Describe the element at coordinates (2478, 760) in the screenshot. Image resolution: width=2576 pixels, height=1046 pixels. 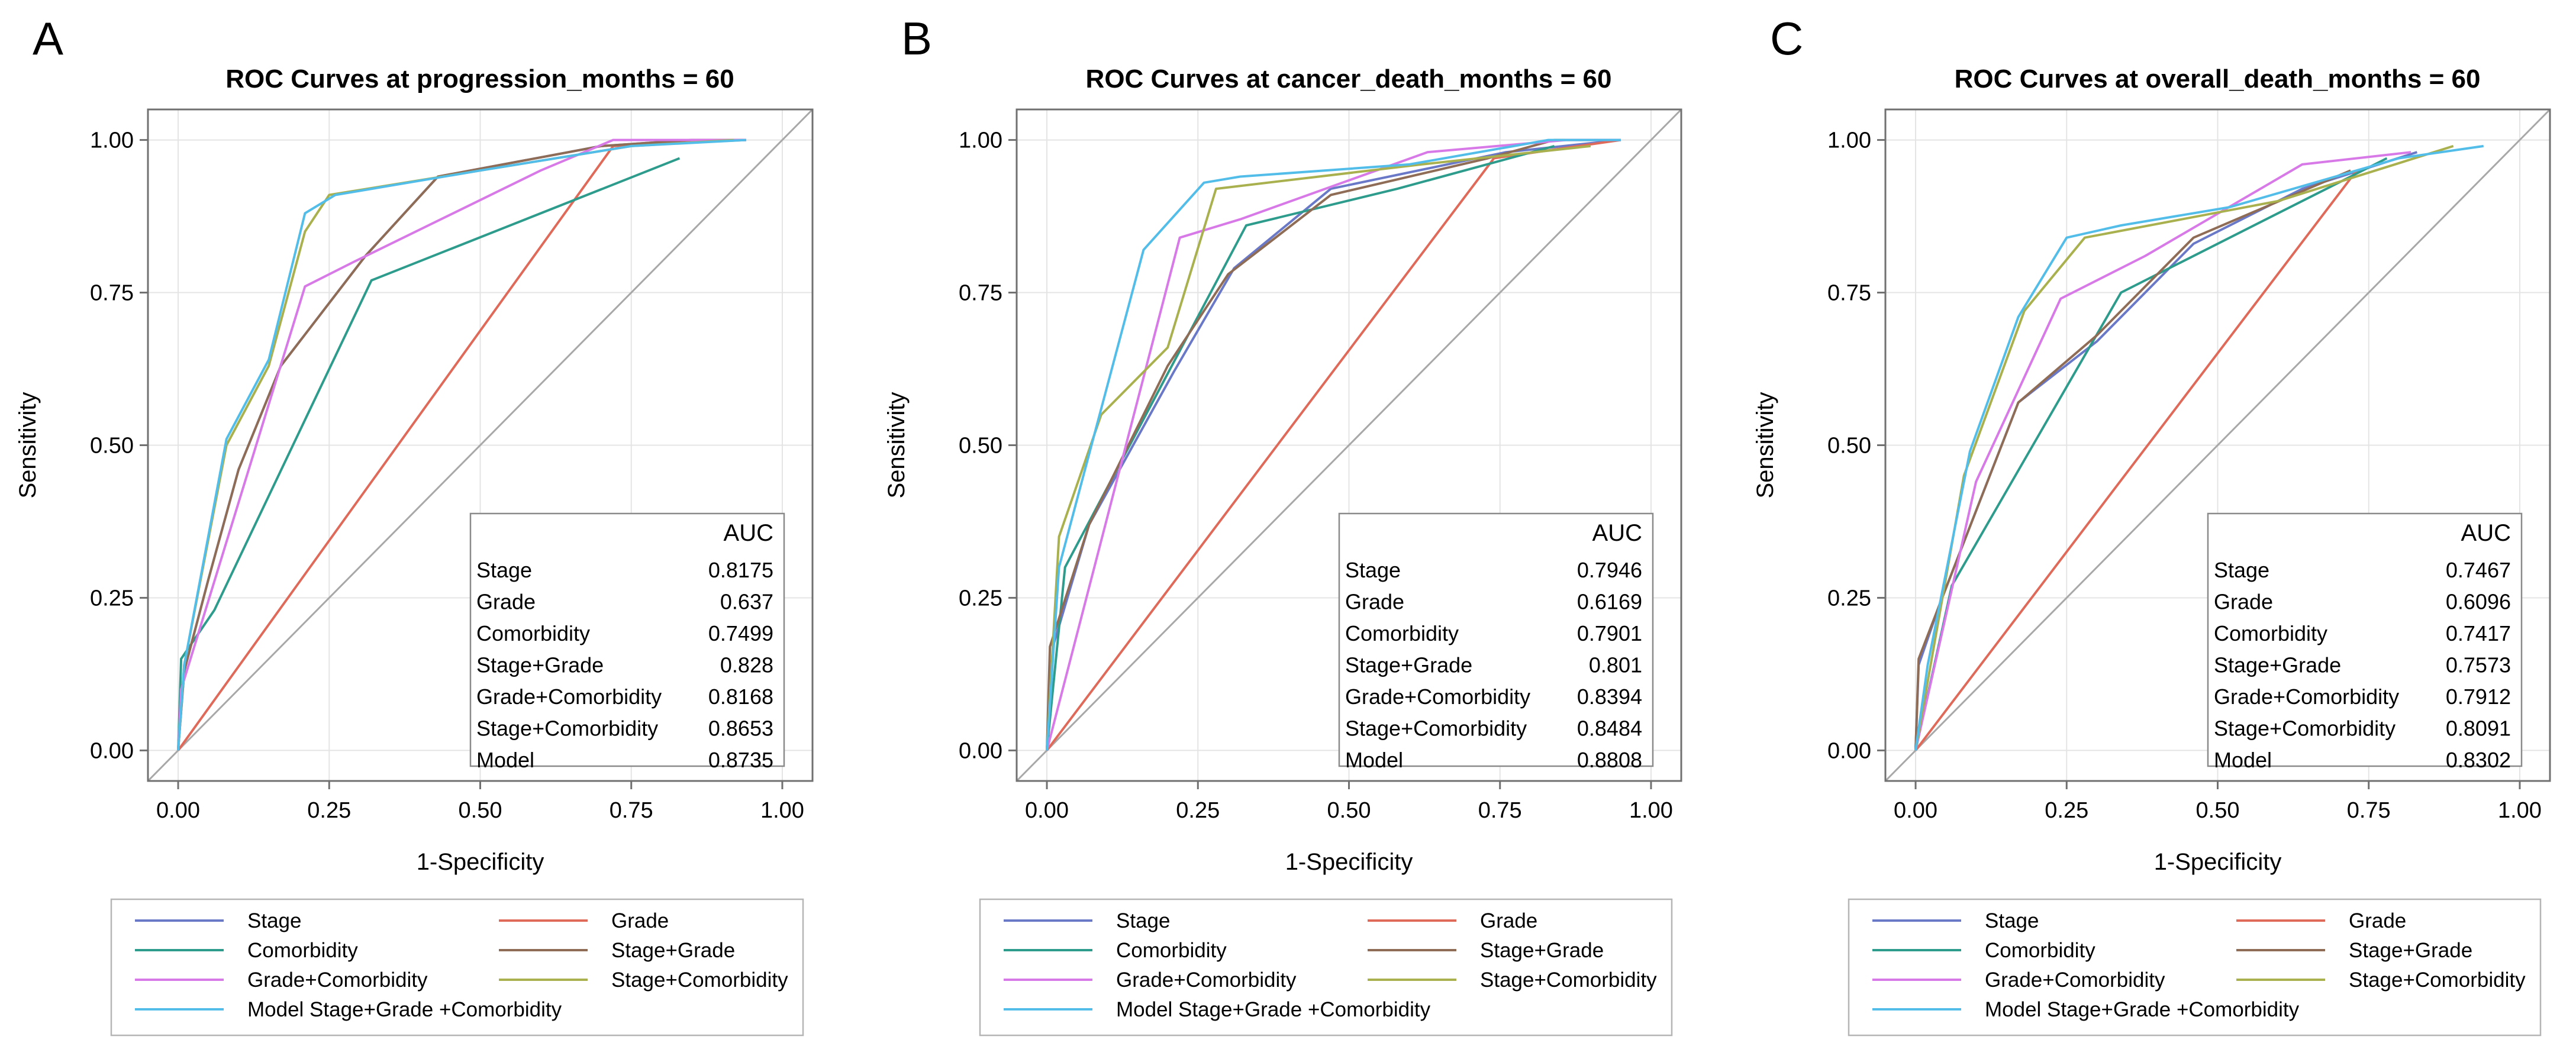
I see `auc-row-value: 0.8302` at that location.